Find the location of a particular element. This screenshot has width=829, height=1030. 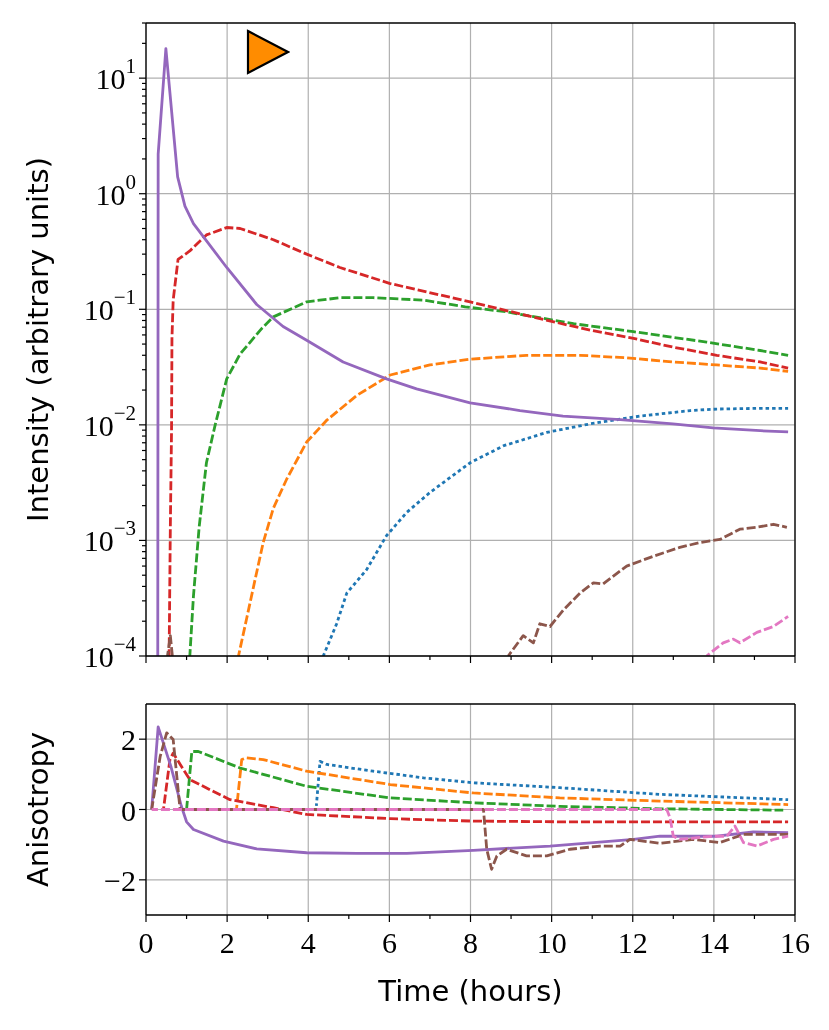

y-tick-label: 10$^{−1}$ is located at coordinates (109, 305).